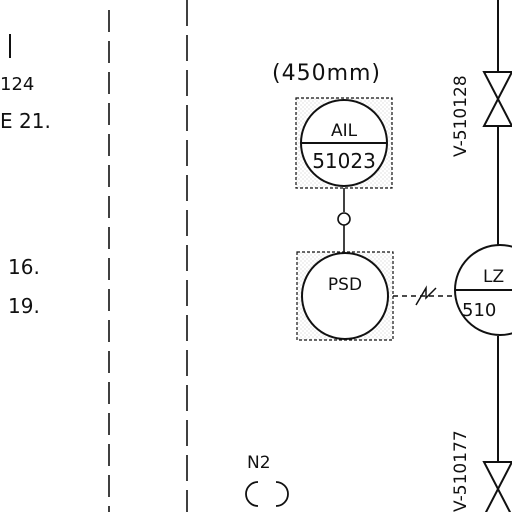 This screenshot has width=512, height=517. Describe the element at coordinates (493, 277) in the screenshot. I see `instrument-tag: LZ` at that location.